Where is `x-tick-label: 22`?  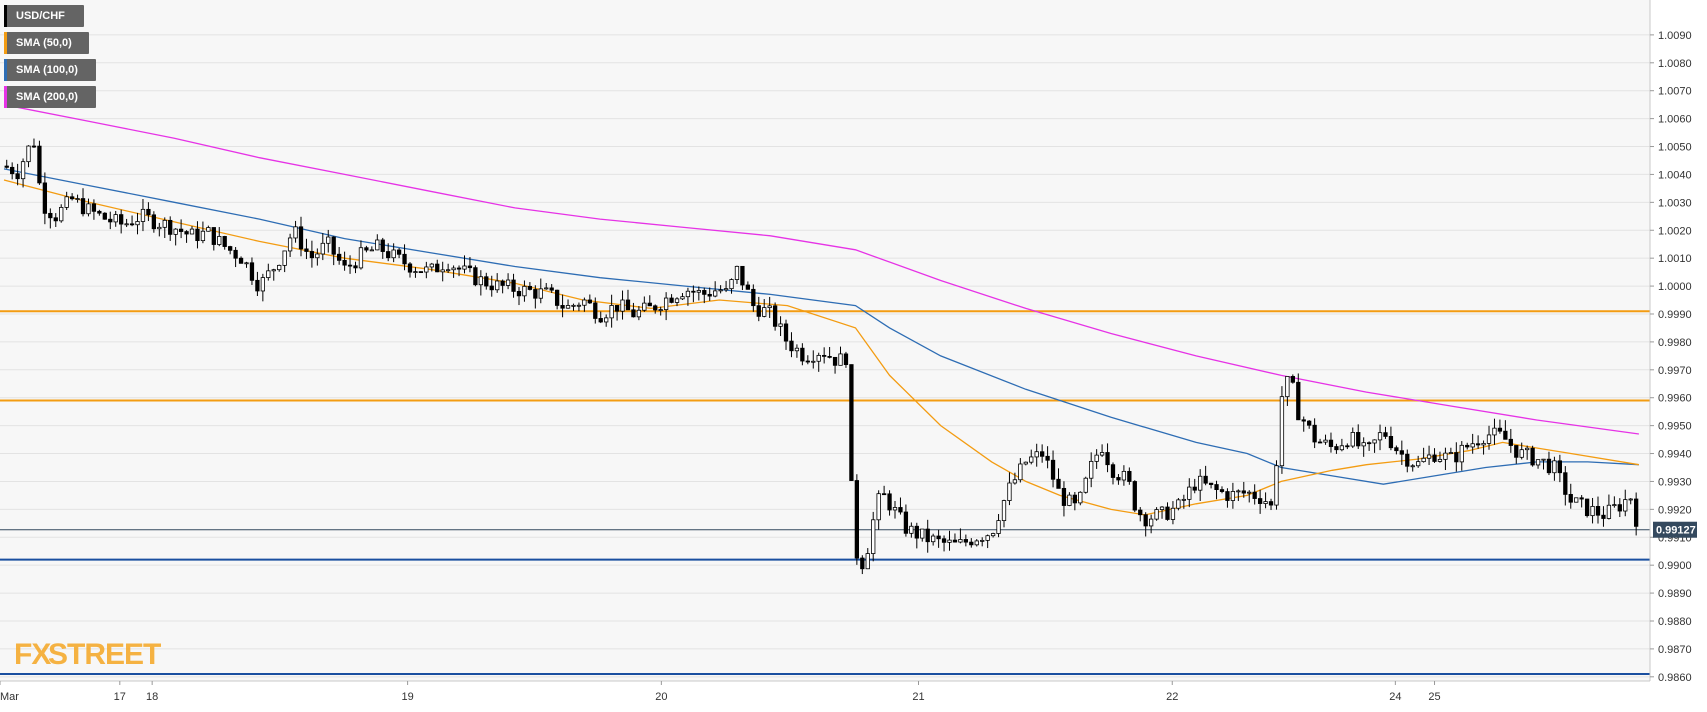
x-tick-label: 22 is located at coordinates (1172, 697).